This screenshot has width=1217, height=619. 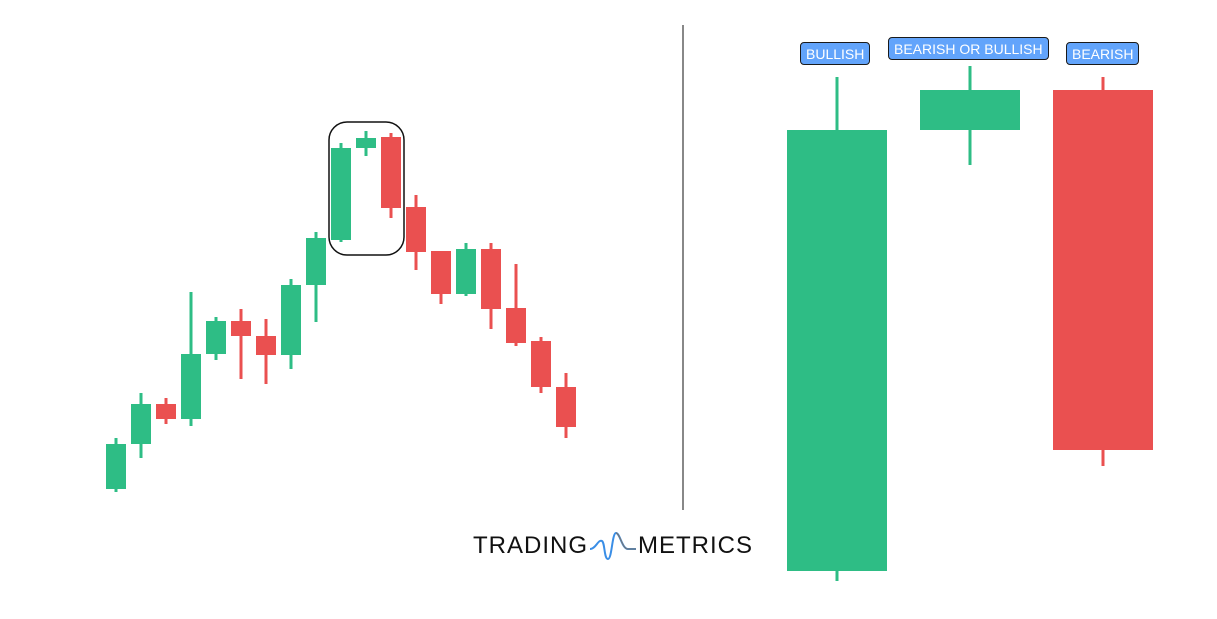 What do you see at coordinates (695, 545) in the screenshot?
I see `logo-text-right: METRICS` at bounding box center [695, 545].